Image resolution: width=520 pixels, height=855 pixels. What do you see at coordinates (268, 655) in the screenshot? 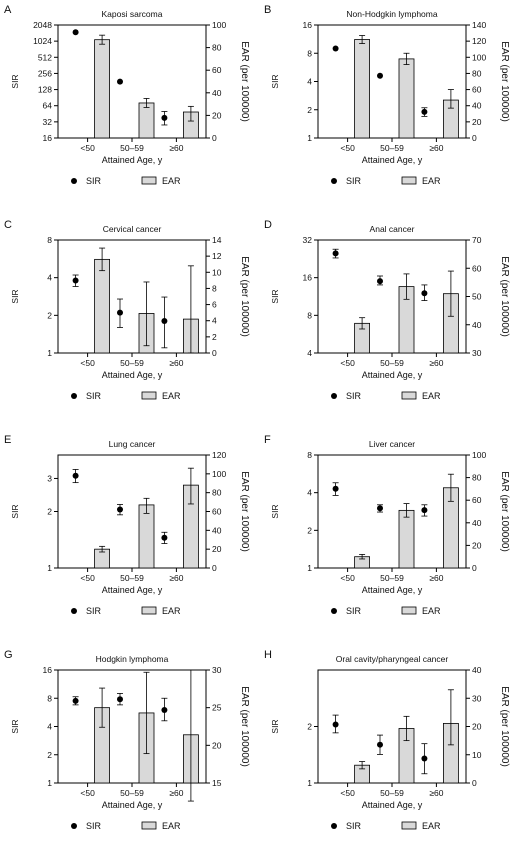
I see `panel-letter: H` at bounding box center [268, 655].